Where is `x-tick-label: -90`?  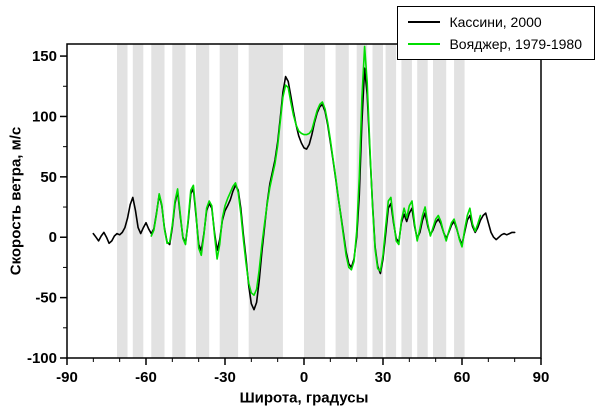
x-tick-label: -90 is located at coordinates (67, 377).